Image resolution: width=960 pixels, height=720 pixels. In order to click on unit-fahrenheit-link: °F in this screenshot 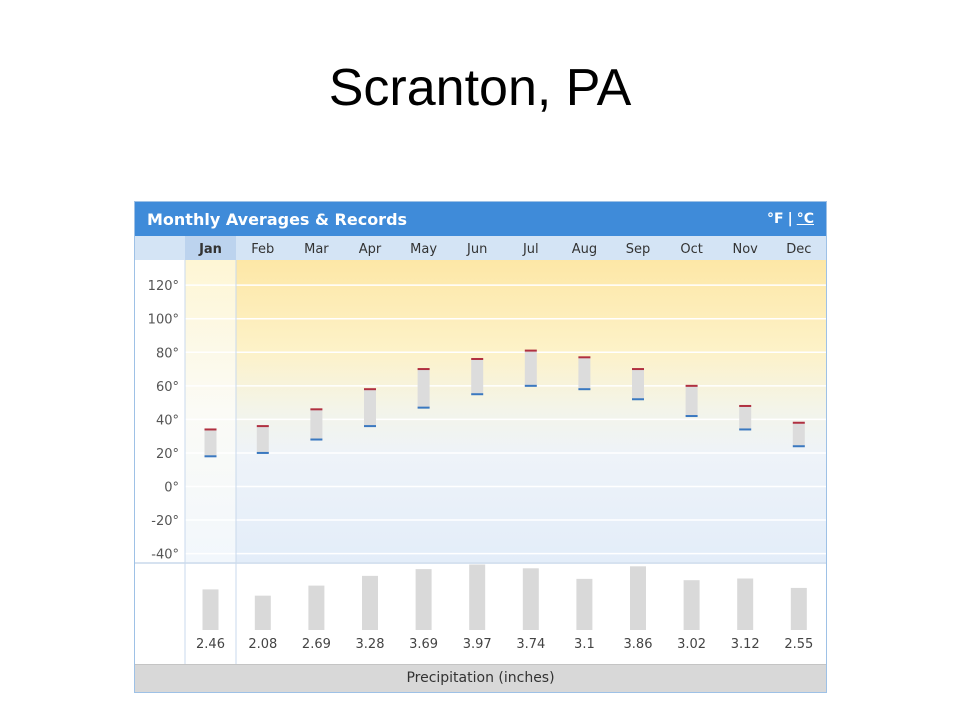, I will do `click(775, 219)`.